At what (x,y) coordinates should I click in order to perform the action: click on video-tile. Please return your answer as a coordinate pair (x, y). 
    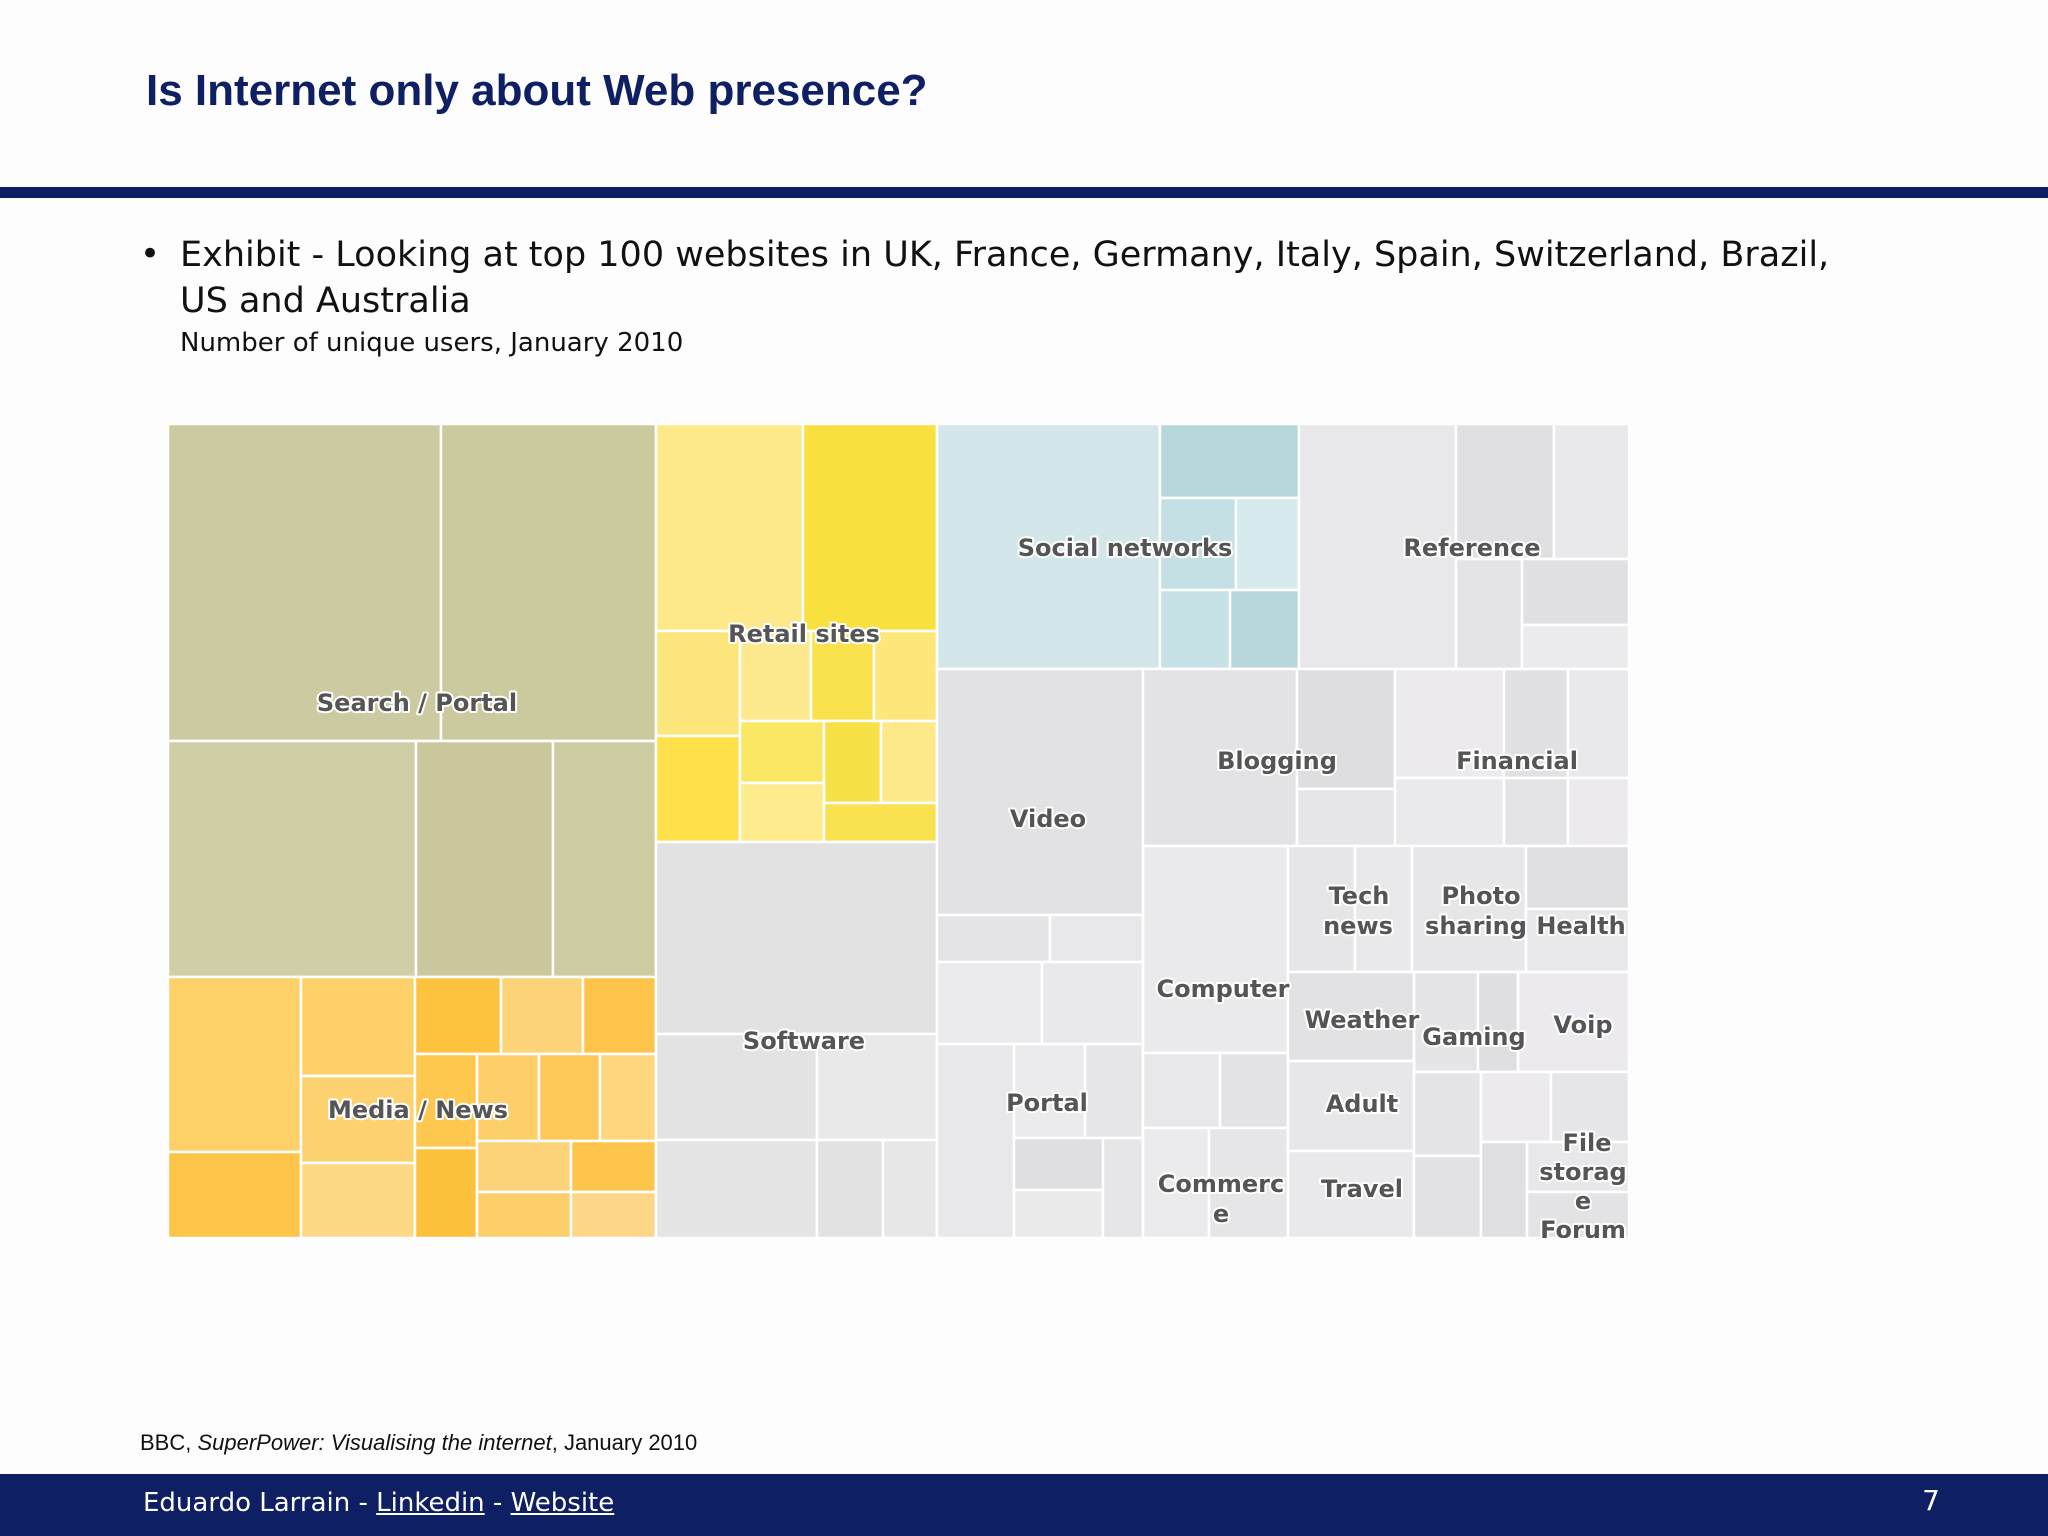
    Looking at the image, I should click on (993, 938).